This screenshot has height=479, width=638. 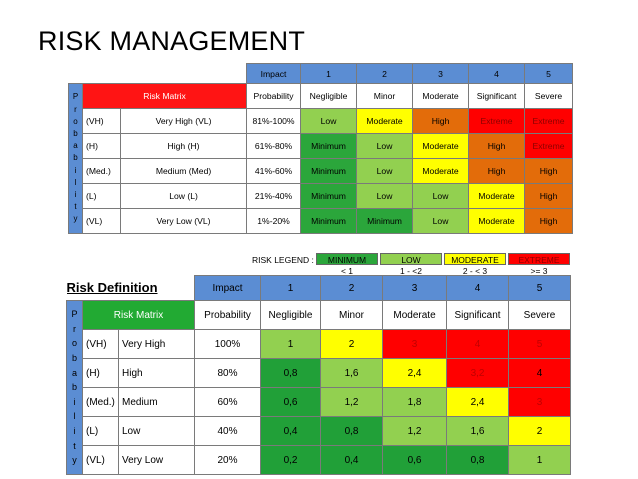 I want to click on row-pct: 80%, so click(x=228, y=373).